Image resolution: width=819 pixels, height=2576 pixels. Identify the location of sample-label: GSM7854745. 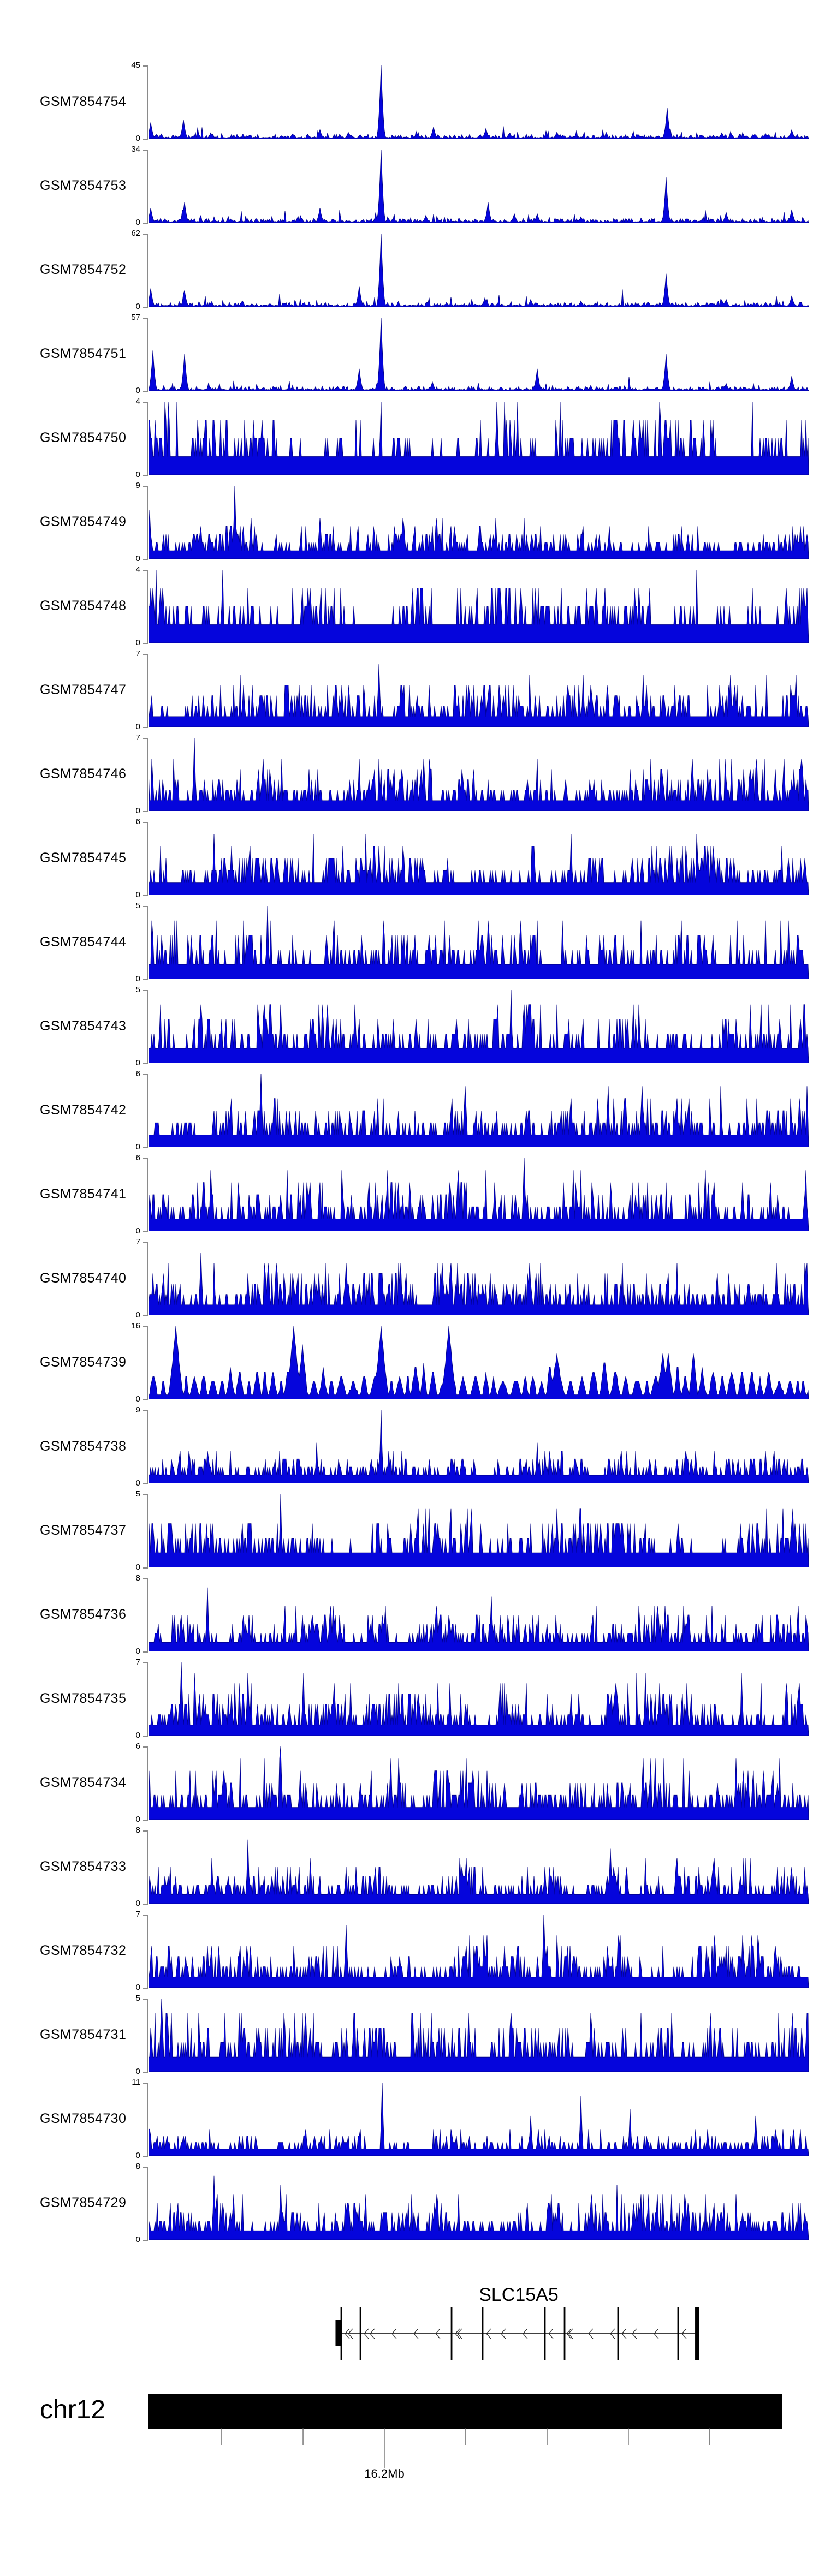
(83, 858).